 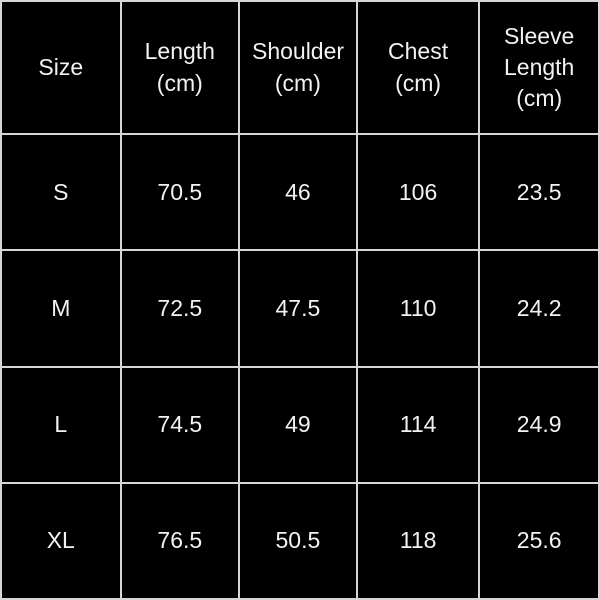 I want to click on cell-shoulder-value: 49, so click(x=297, y=424).